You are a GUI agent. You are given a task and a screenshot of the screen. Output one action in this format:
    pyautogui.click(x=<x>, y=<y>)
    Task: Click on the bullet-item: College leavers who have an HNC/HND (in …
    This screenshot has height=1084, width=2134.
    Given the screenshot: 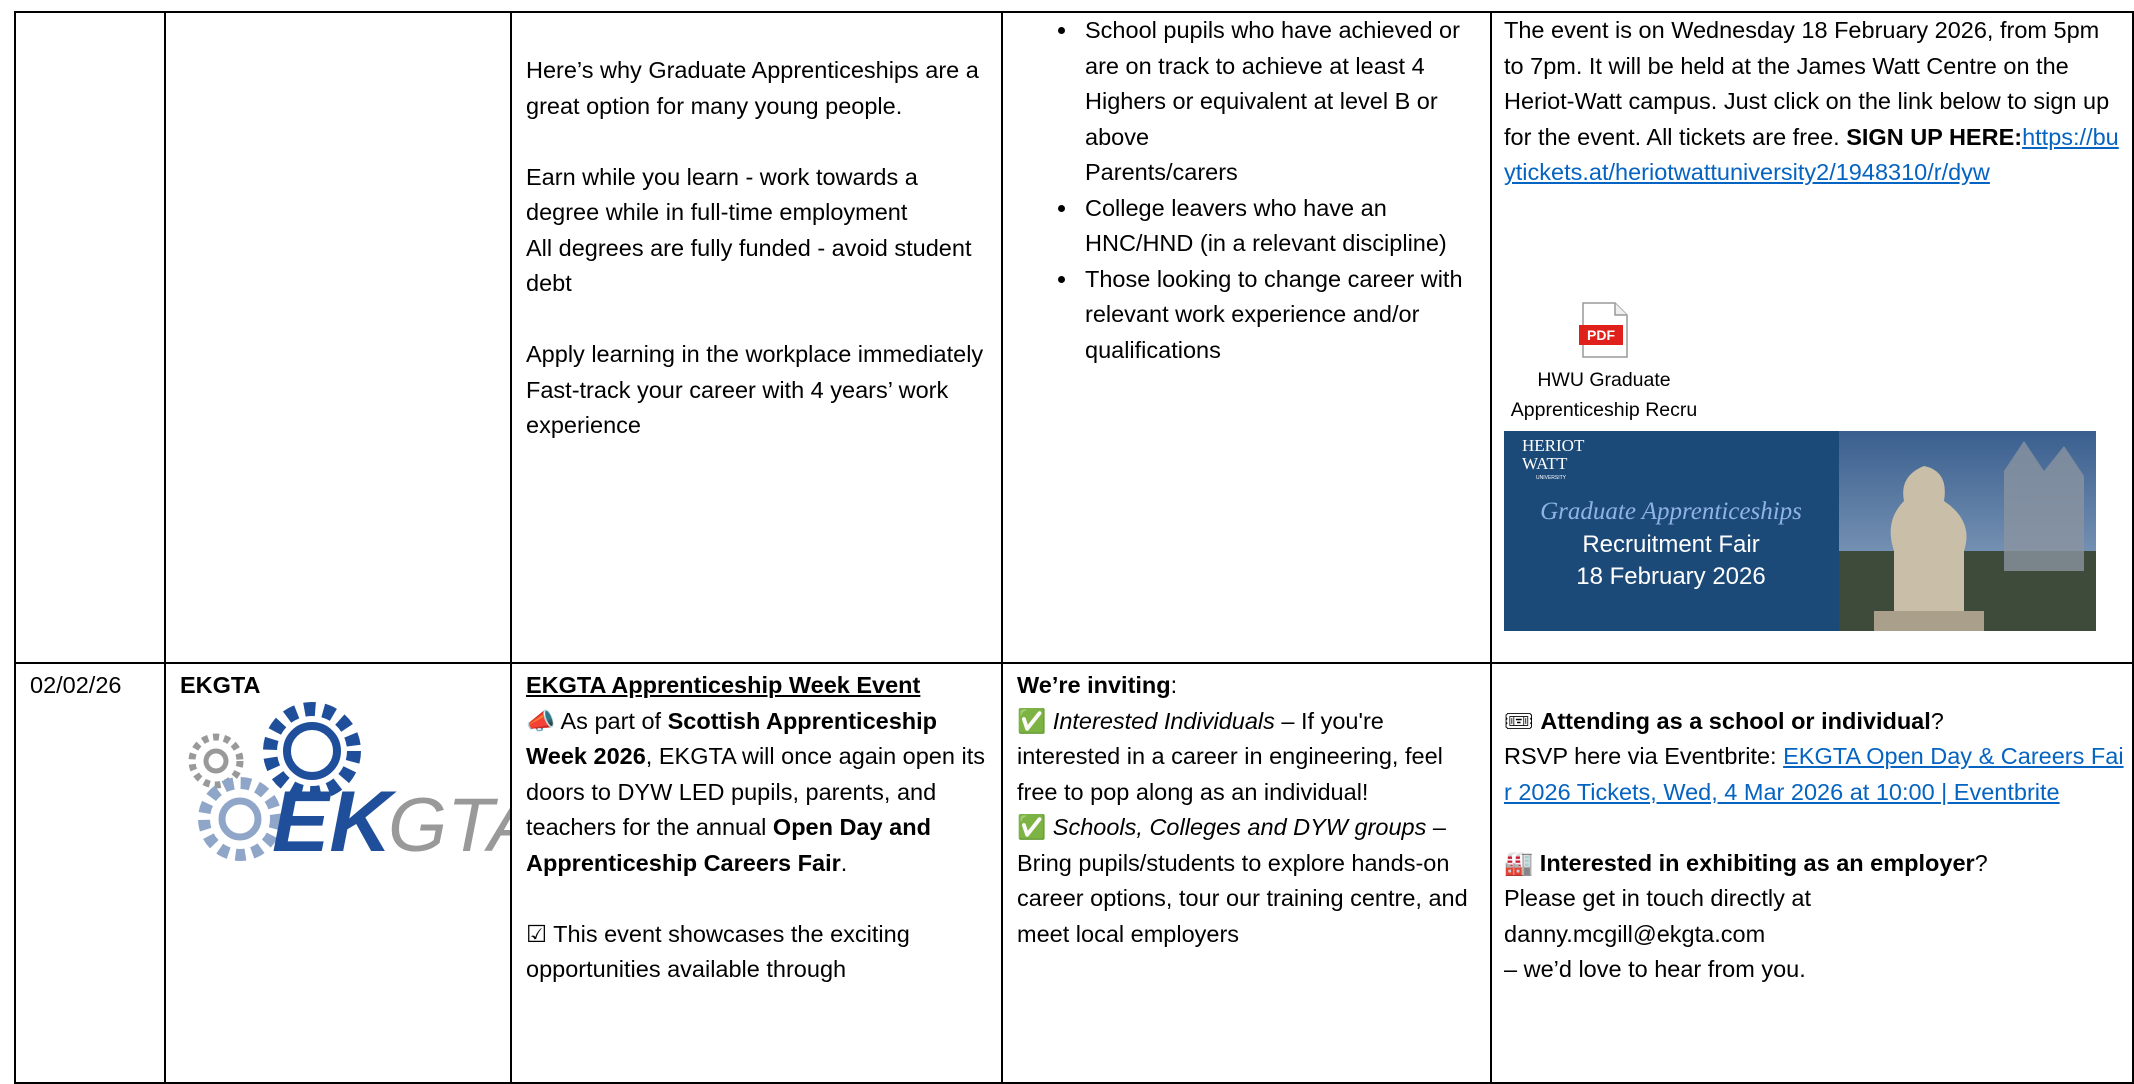 What is the action you would take?
    pyautogui.click(x=1277, y=226)
    